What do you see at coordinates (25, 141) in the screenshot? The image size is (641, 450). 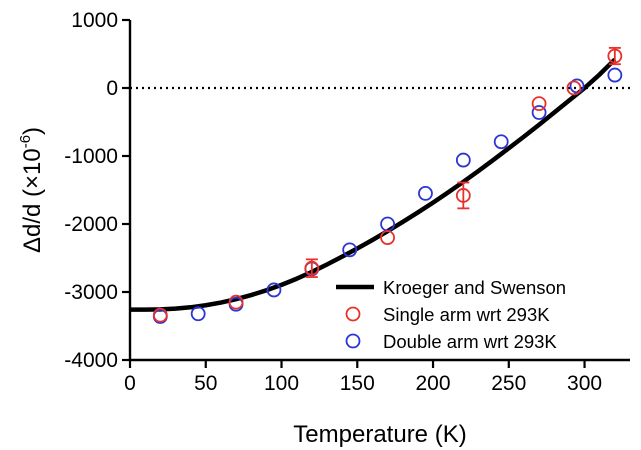 I see `y-axis-title-superscript: -6` at bounding box center [25, 141].